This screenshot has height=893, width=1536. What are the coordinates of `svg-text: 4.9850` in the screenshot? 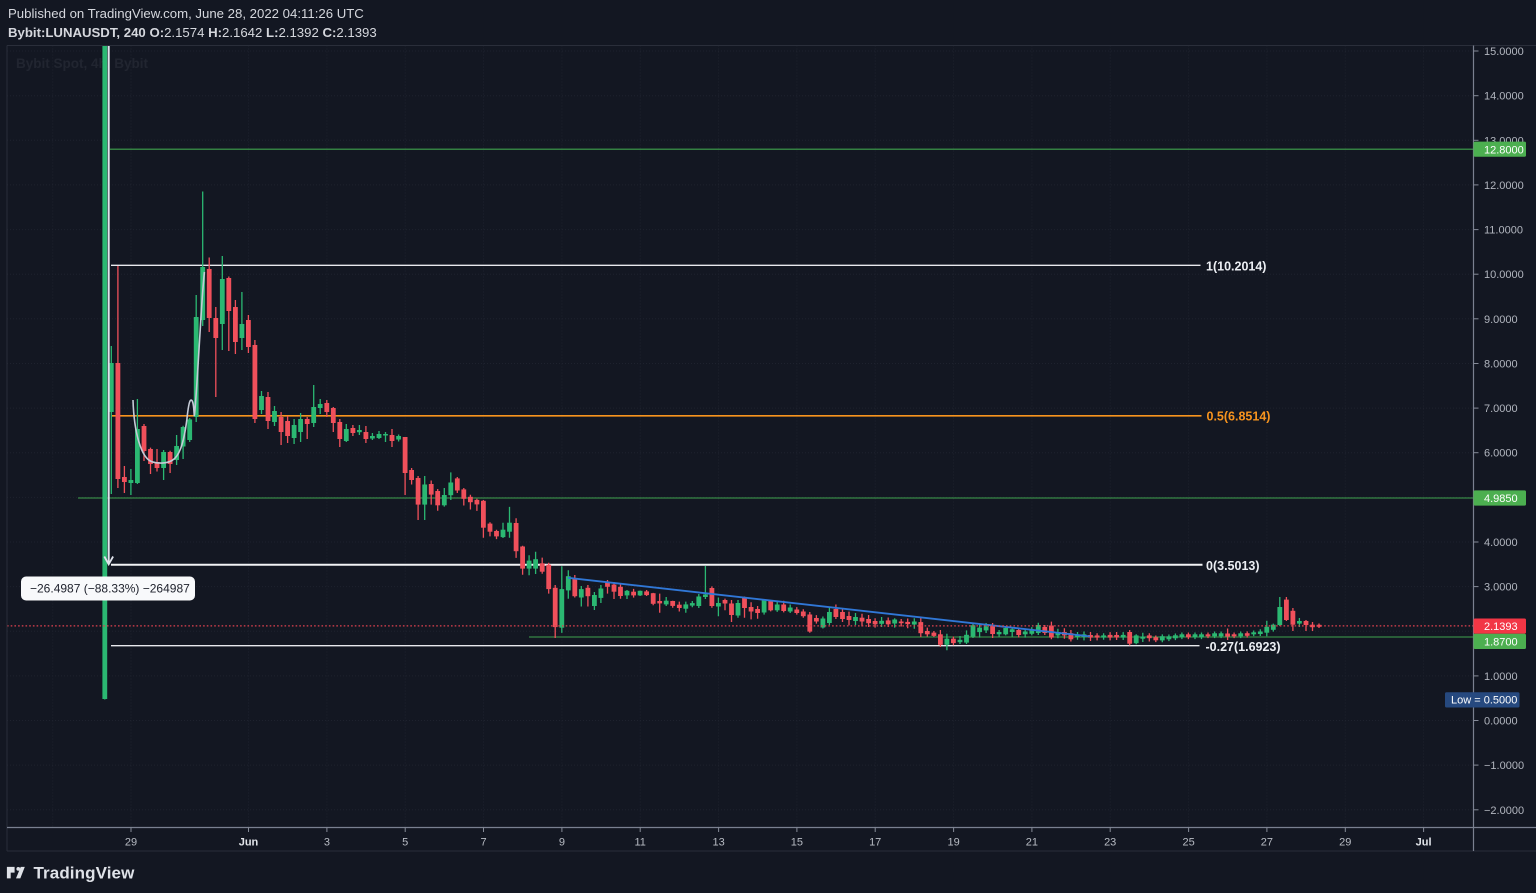 It's located at (1501, 499).